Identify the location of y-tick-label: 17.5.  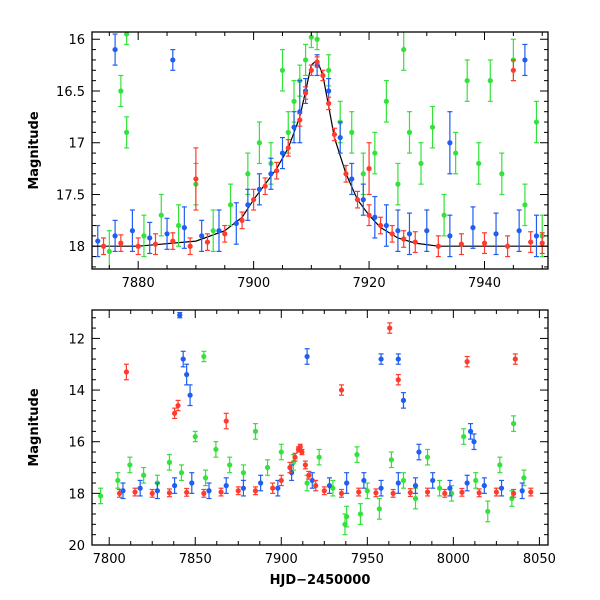
(70, 195).